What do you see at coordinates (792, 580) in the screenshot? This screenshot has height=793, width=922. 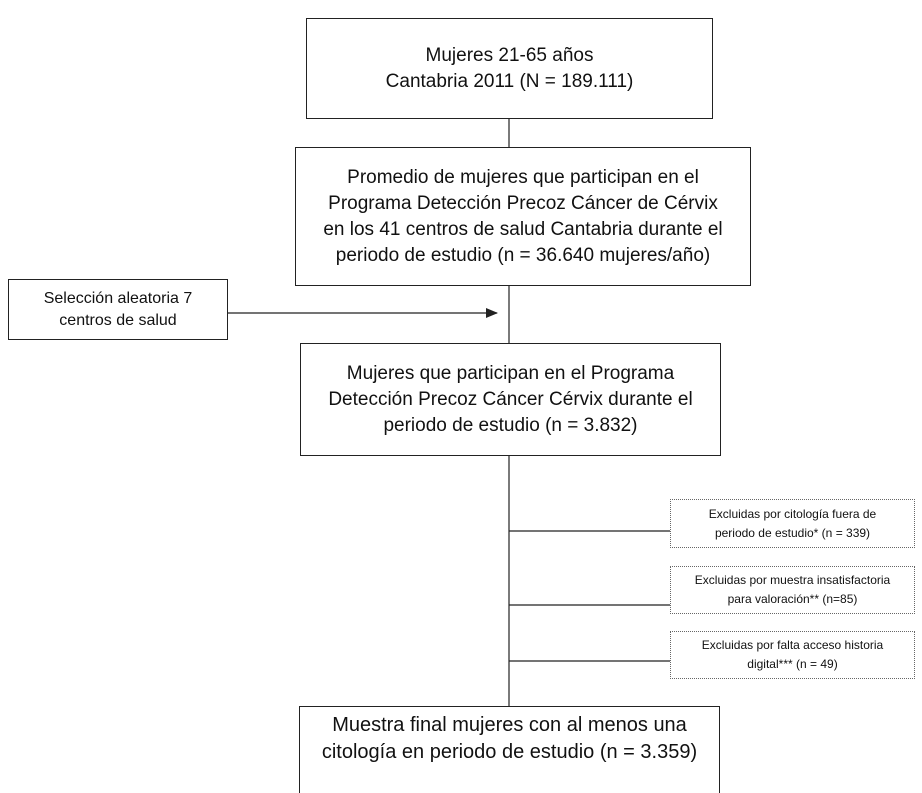 I see `exclusion-2-line-1: Excluidas por muestra insatisfactoria` at bounding box center [792, 580].